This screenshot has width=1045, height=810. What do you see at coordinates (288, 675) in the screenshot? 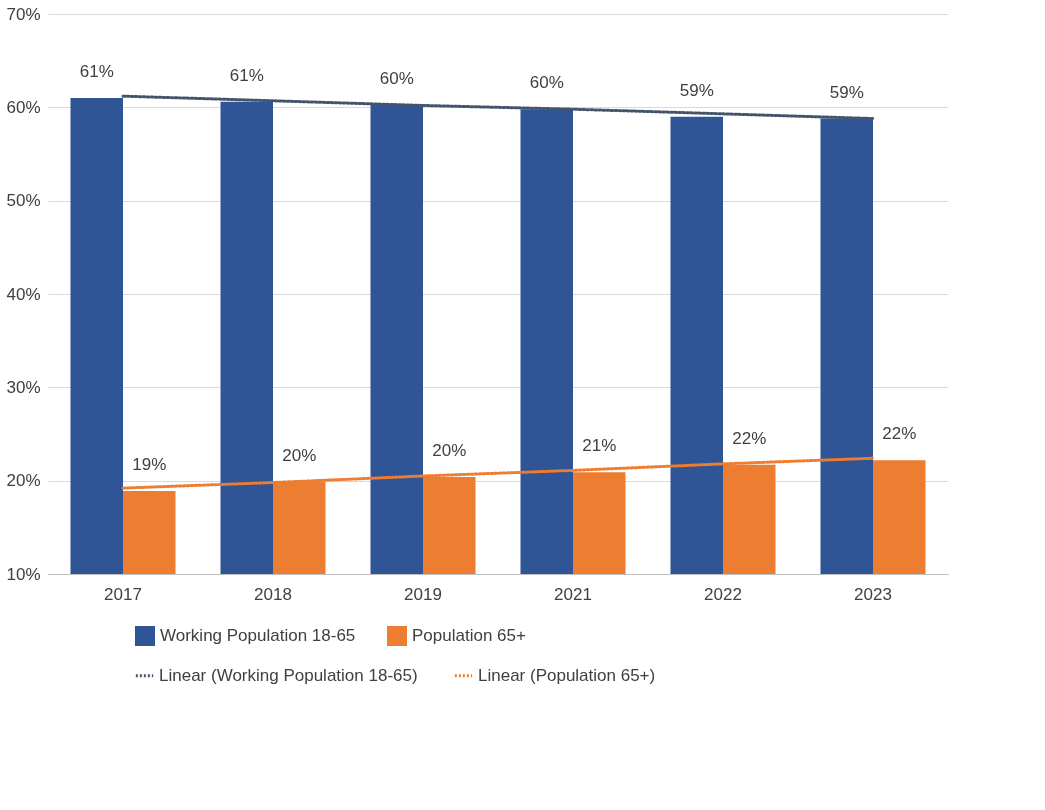
I see `legend-label: Linear (Working Population 18-65)` at bounding box center [288, 675].